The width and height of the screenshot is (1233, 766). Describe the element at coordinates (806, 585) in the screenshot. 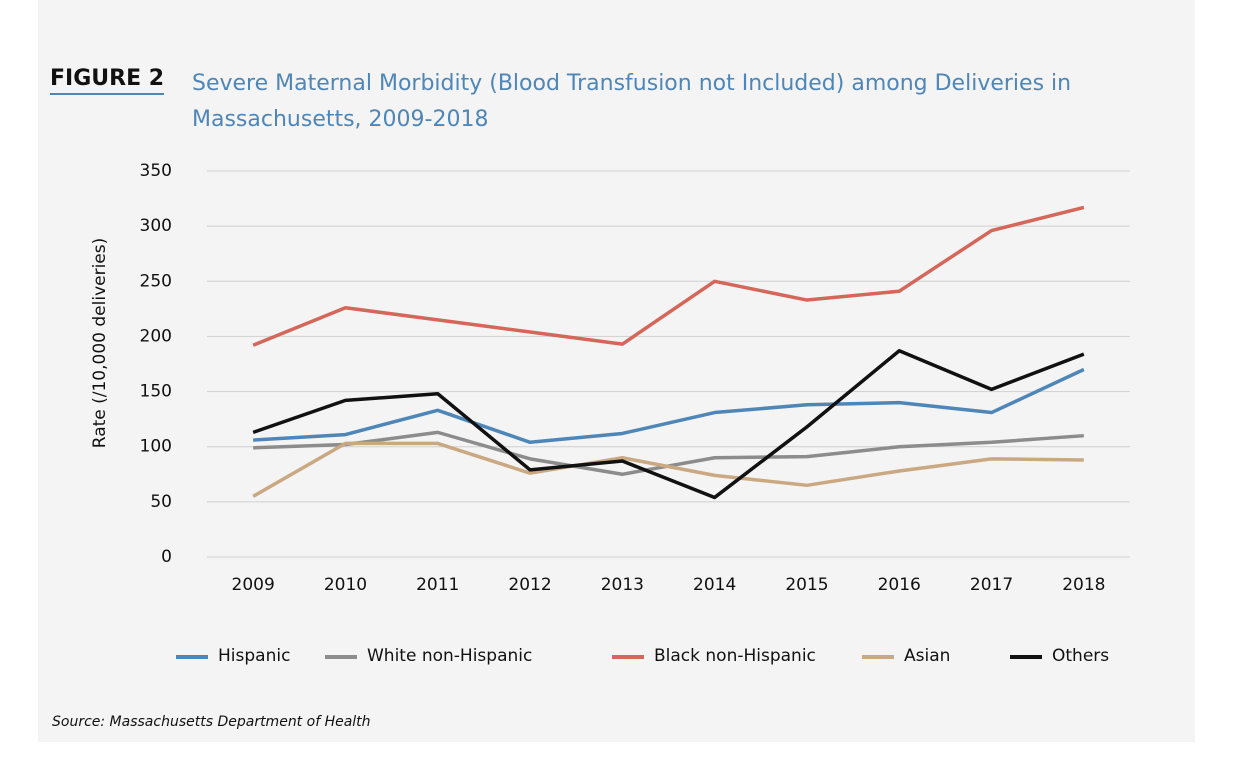

I see `x-tick-label: 2015` at that location.